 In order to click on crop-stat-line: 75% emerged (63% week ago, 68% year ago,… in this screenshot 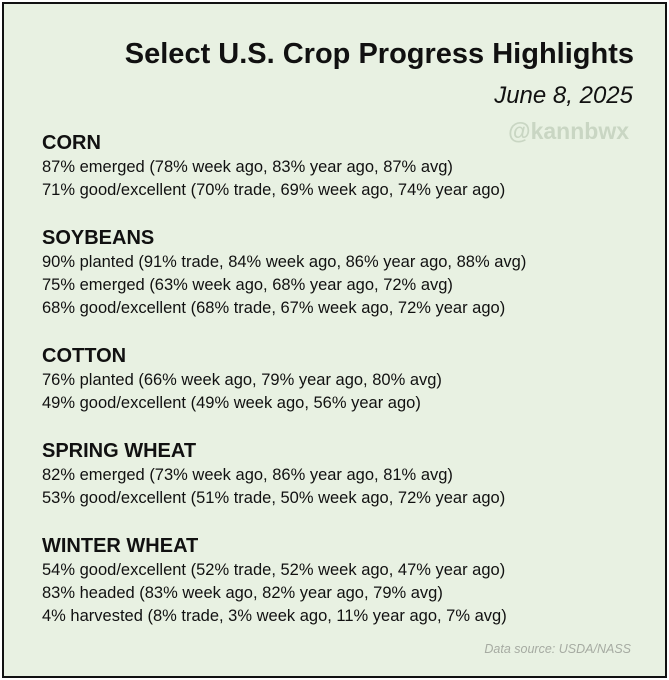, I will do `click(247, 285)`.